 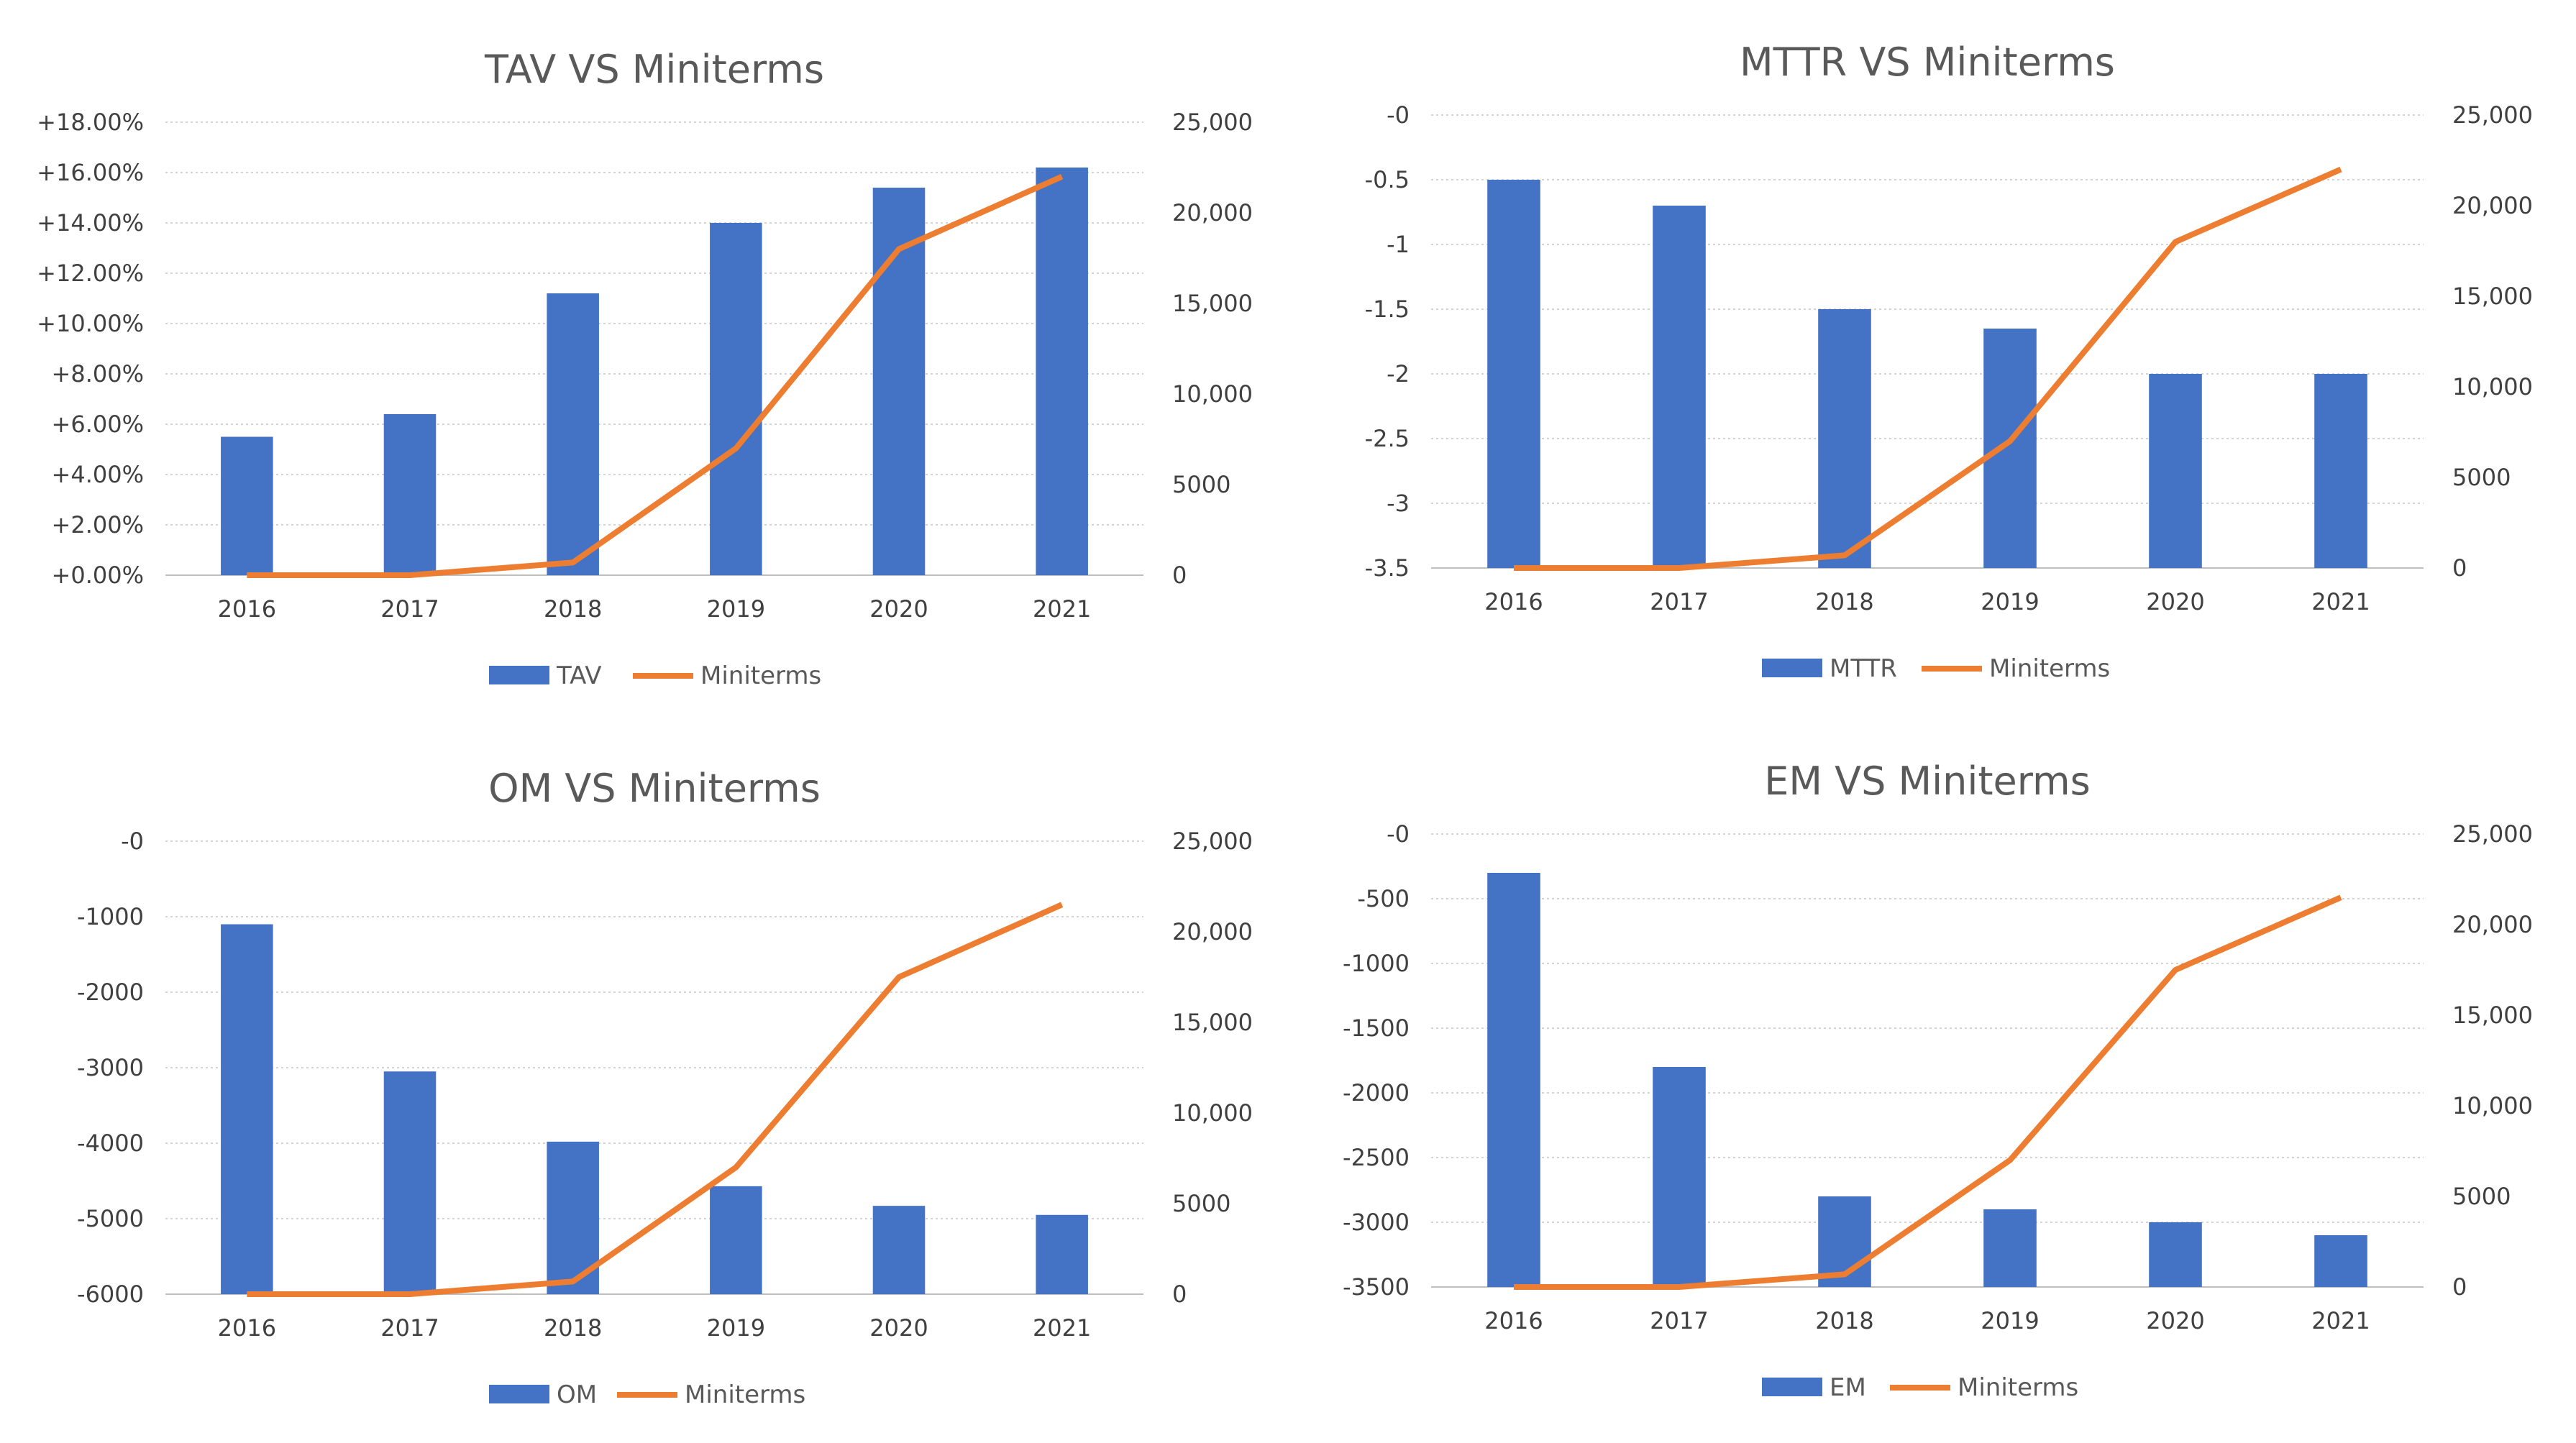 What do you see at coordinates (899, 1250) in the screenshot?
I see `bar-om-2020` at bounding box center [899, 1250].